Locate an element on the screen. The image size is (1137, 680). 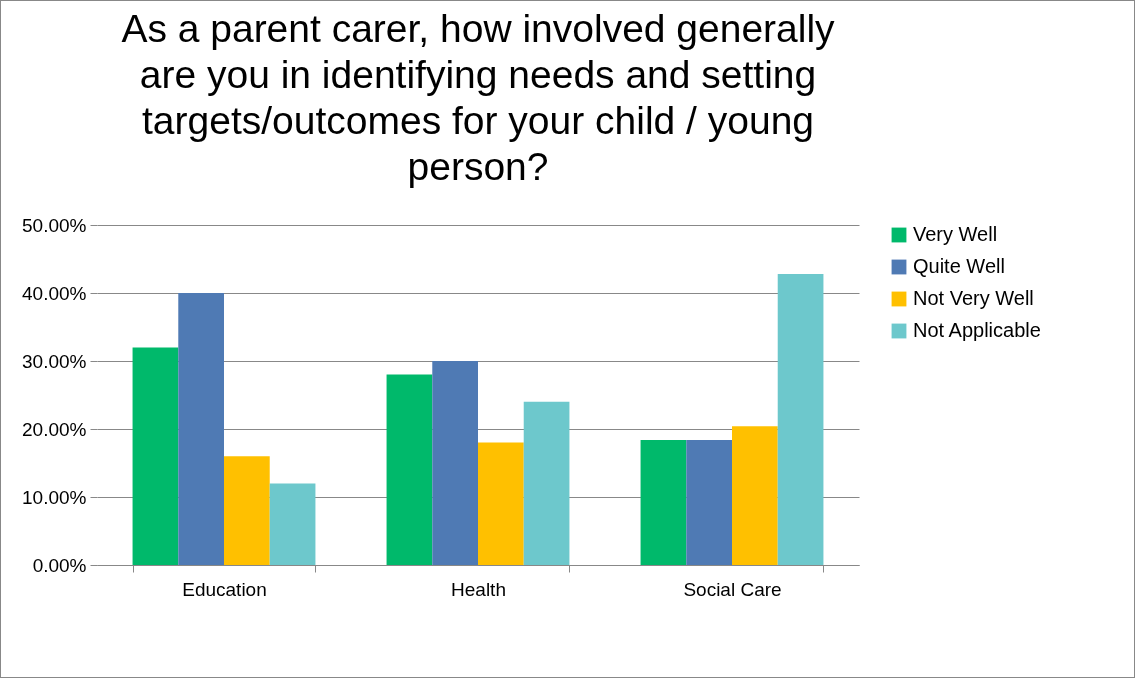
y-tick-label: 10.00% is located at coordinates (54, 497).